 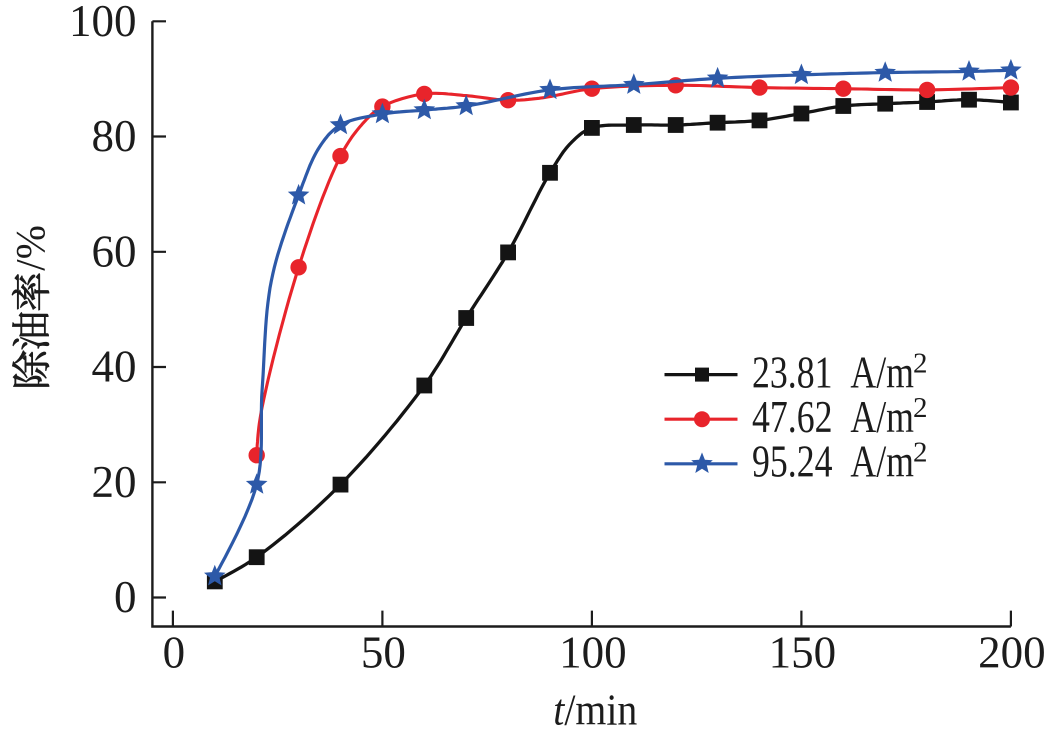 What do you see at coordinates (803, 653) in the screenshot?
I see `svg-text: 150` at bounding box center [803, 653].